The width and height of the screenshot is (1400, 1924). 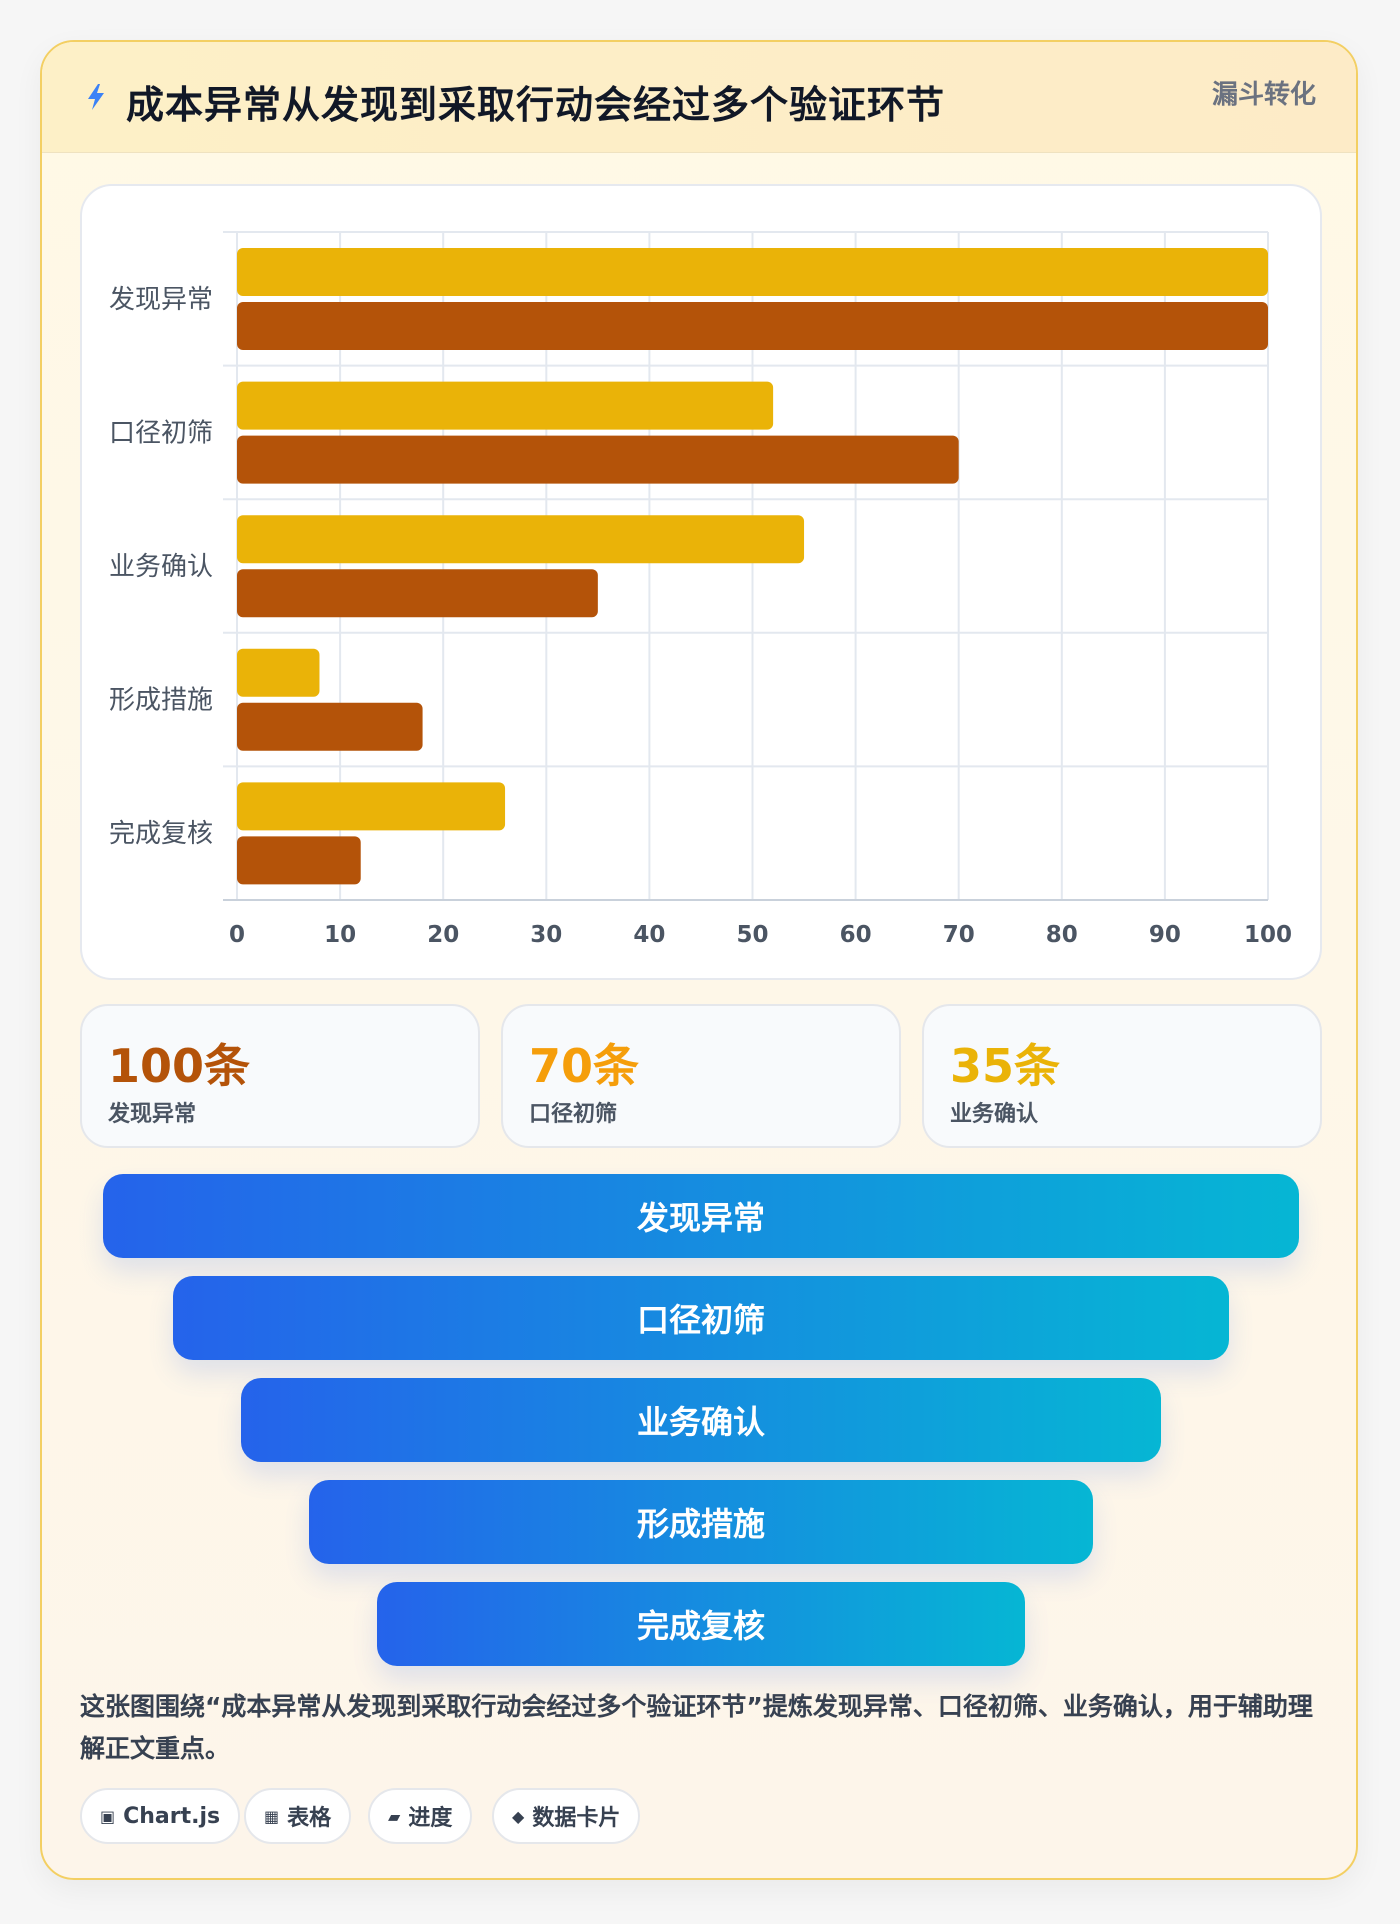 What do you see at coordinates (994, 1114) in the screenshot?
I see `stat-label: 业务确认` at bounding box center [994, 1114].